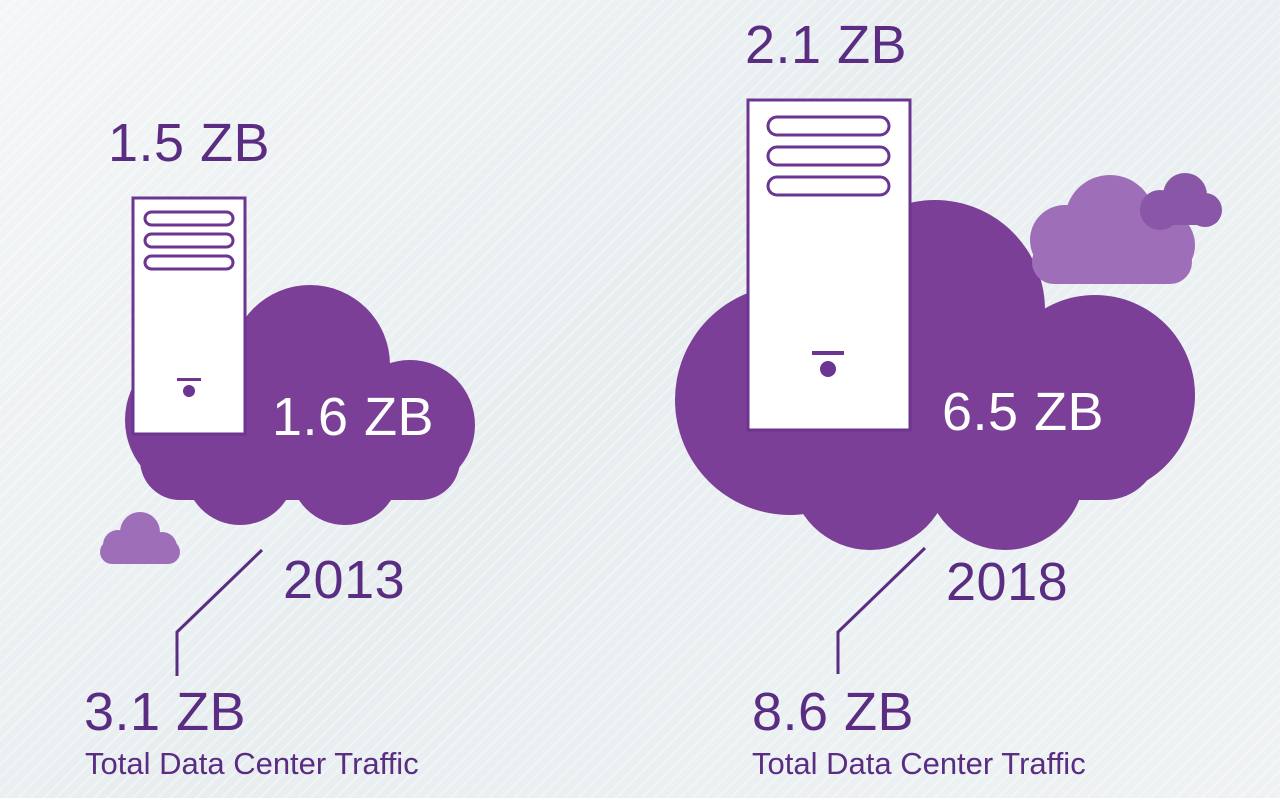 The width and height of the screenshot is (1280, 798). I want to click on total-value-2018: 8.6 ZB, so click(833, 712).